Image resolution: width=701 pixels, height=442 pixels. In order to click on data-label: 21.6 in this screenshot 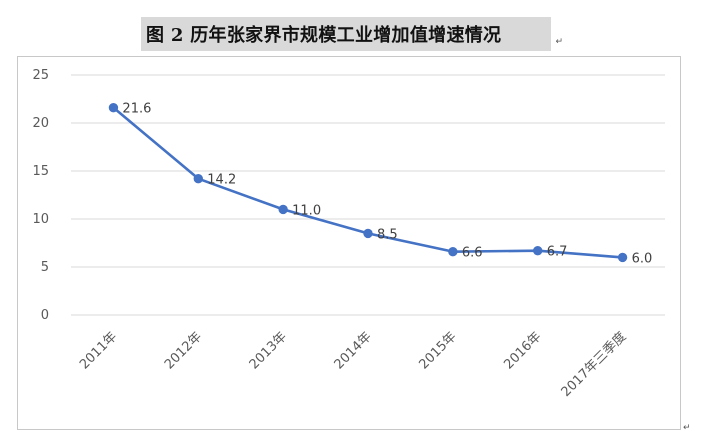, I will do `click(136, 109)`.